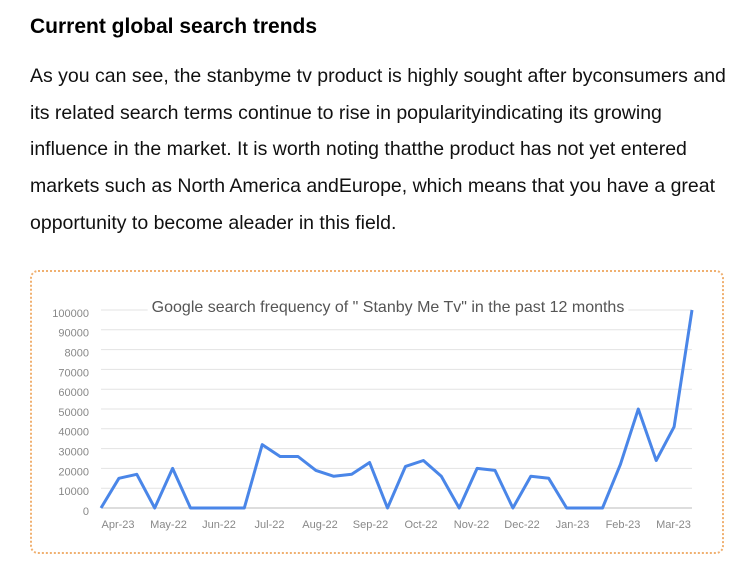  Describe the element at coordinates (168, 525) in the screenshot. I see `x-tick-label: May-22` at that location.